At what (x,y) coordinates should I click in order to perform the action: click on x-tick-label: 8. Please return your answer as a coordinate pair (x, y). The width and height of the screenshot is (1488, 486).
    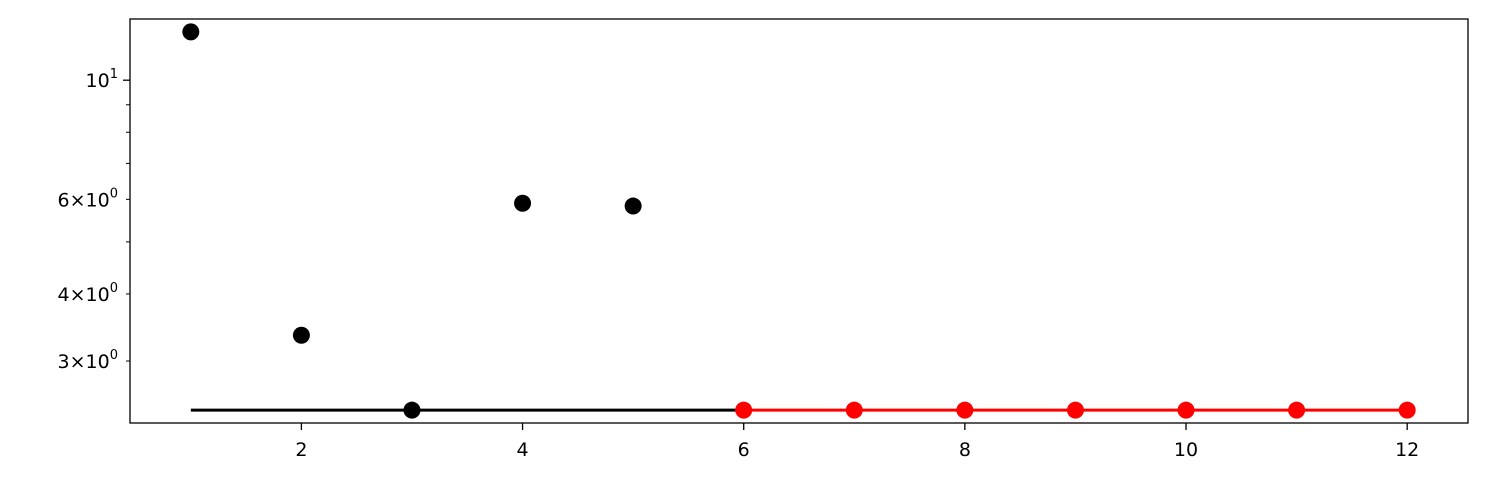
    Looking at the image, I should click on (965, 450).